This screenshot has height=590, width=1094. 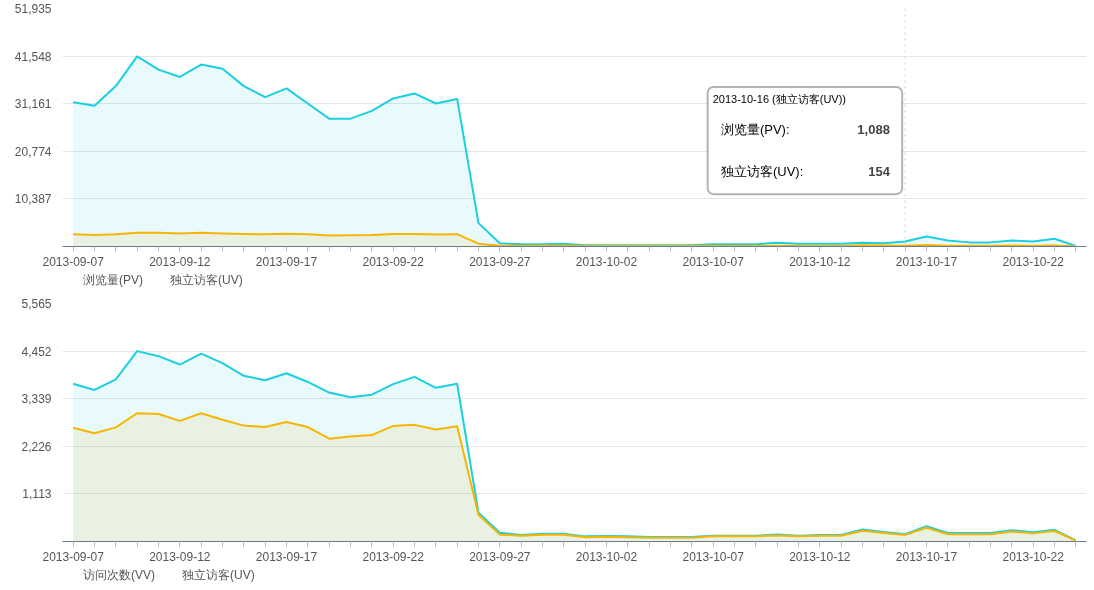 What do you see at coordinates (762, 172) in the screenshot?
I see `annotation: 独立访客(UV):` at bounding box center [762, 172].